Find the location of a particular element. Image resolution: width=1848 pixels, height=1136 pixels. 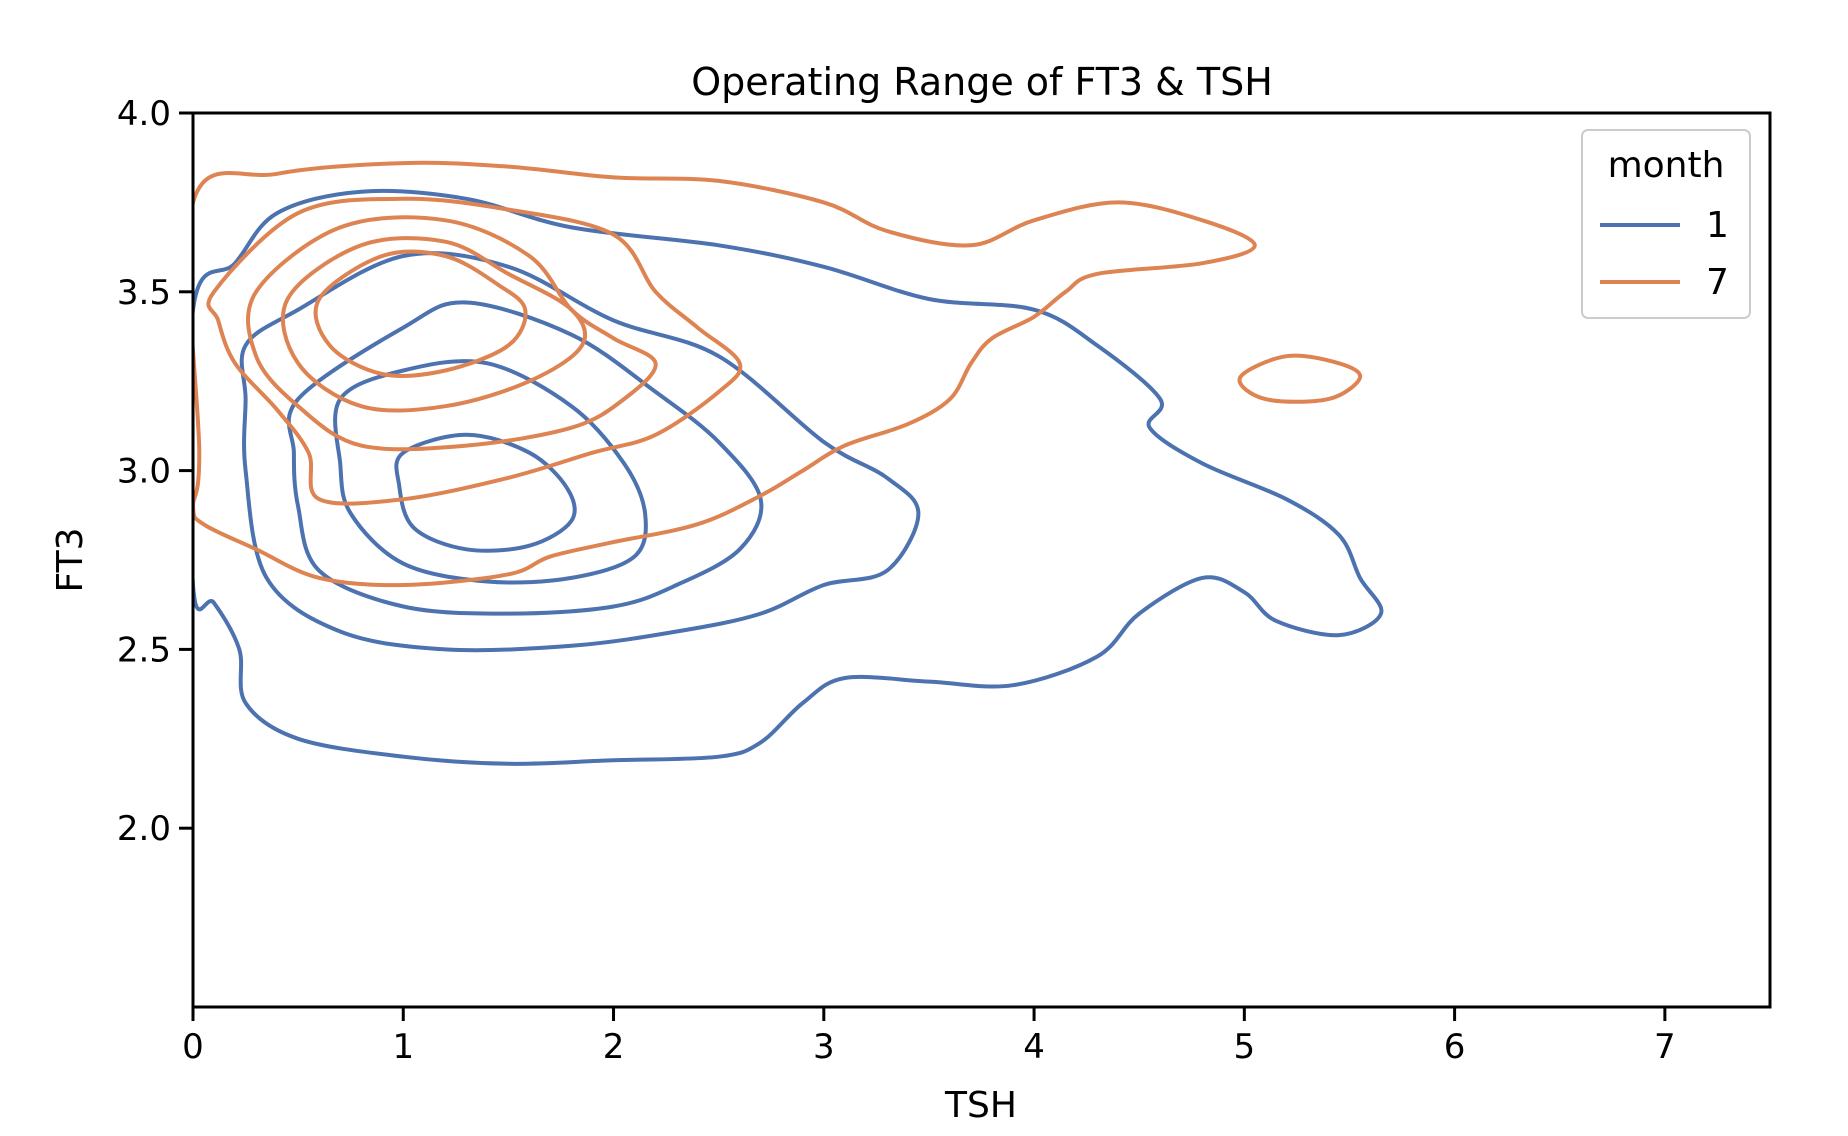

y-tick-label: 3.0 is located at coordinates (144, 472).